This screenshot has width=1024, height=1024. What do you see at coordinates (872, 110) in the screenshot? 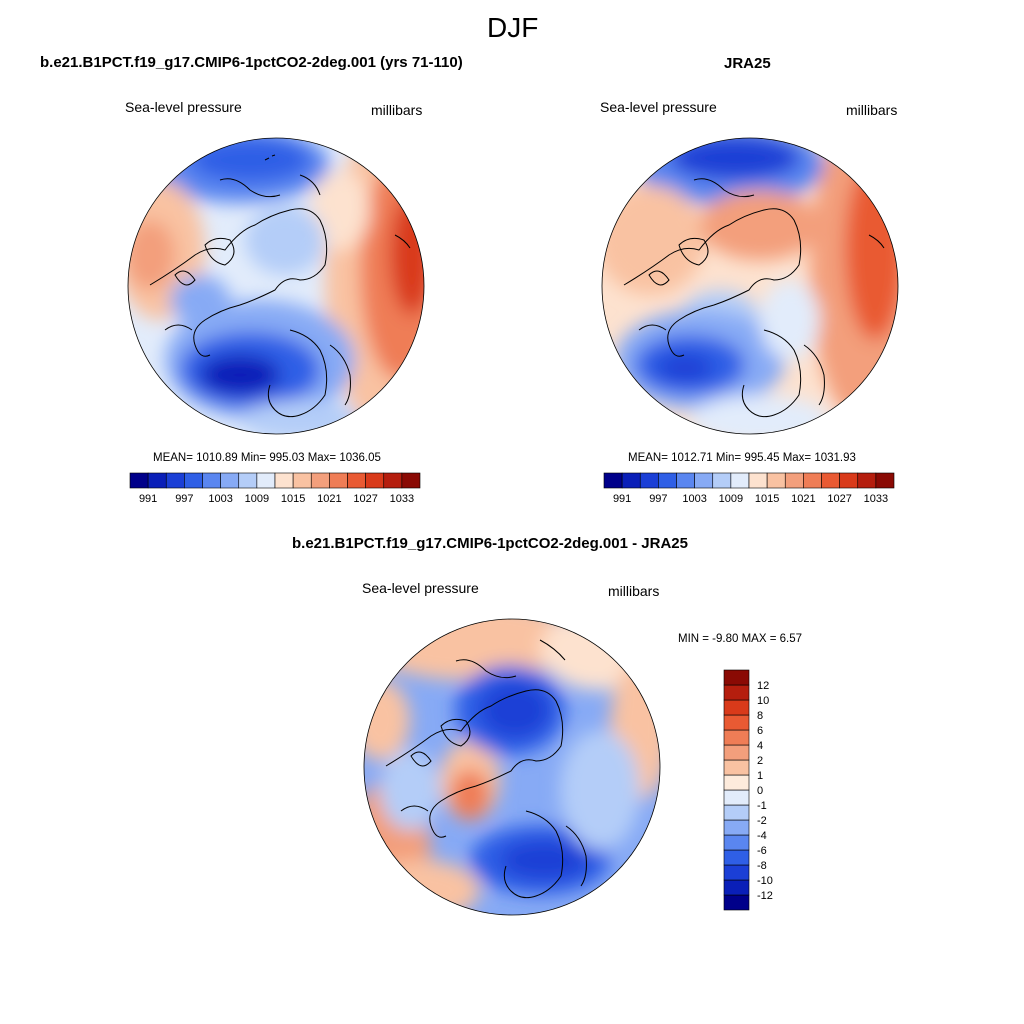
I see `obs-units-label: millibars` at bounding box center [872, 110].